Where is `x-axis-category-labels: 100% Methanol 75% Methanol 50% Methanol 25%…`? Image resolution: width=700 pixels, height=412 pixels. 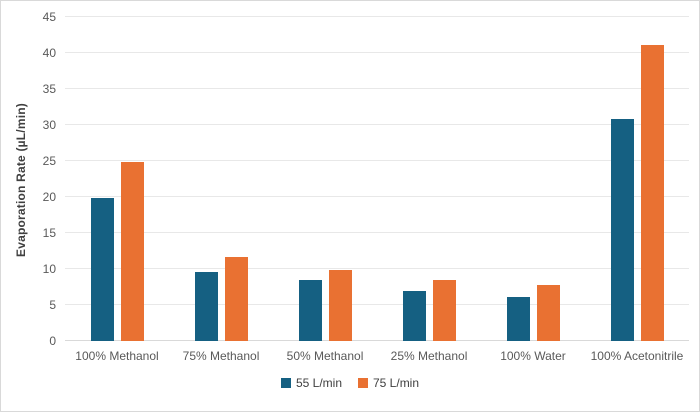 x-axis-category-labels: 100% Methanol 75% Methanol 50% Methanol 25%… is located at coordinates (377, 356).